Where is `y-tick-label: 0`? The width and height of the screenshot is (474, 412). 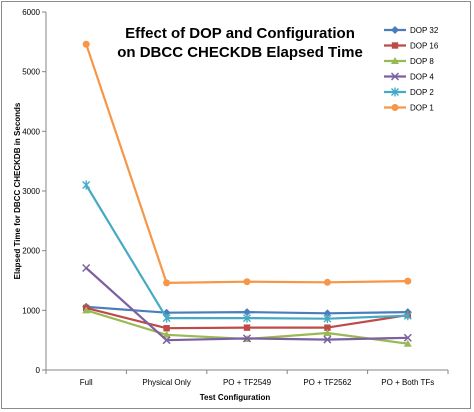
y-tick-label: 0 is located at coordinates (38, 370).